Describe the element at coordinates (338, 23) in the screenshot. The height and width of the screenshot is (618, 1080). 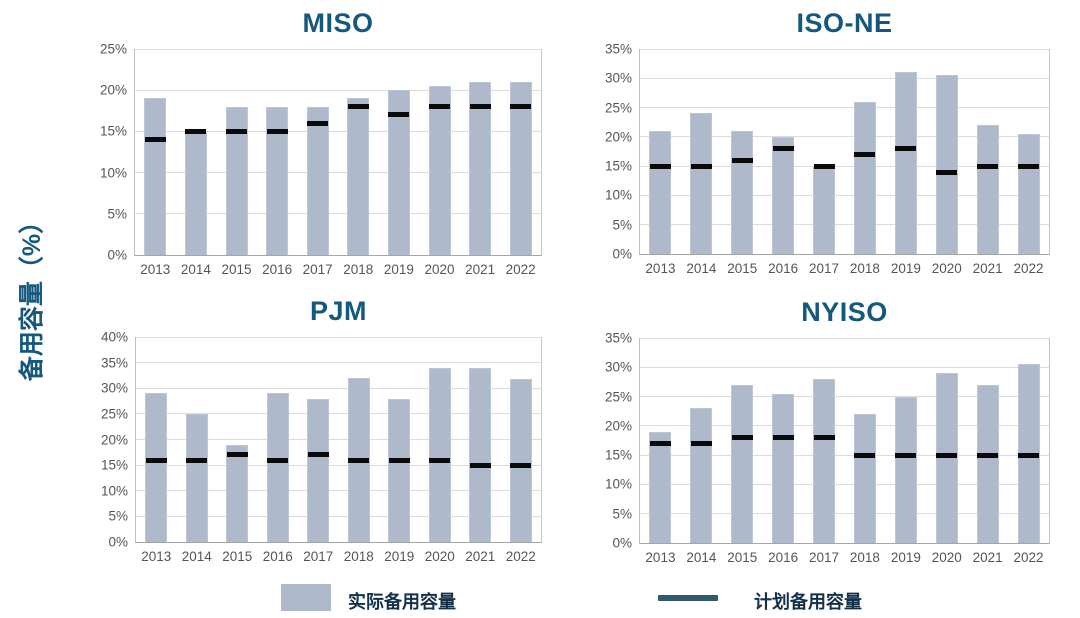
I see `chart-title-miso: MISO` at that location.